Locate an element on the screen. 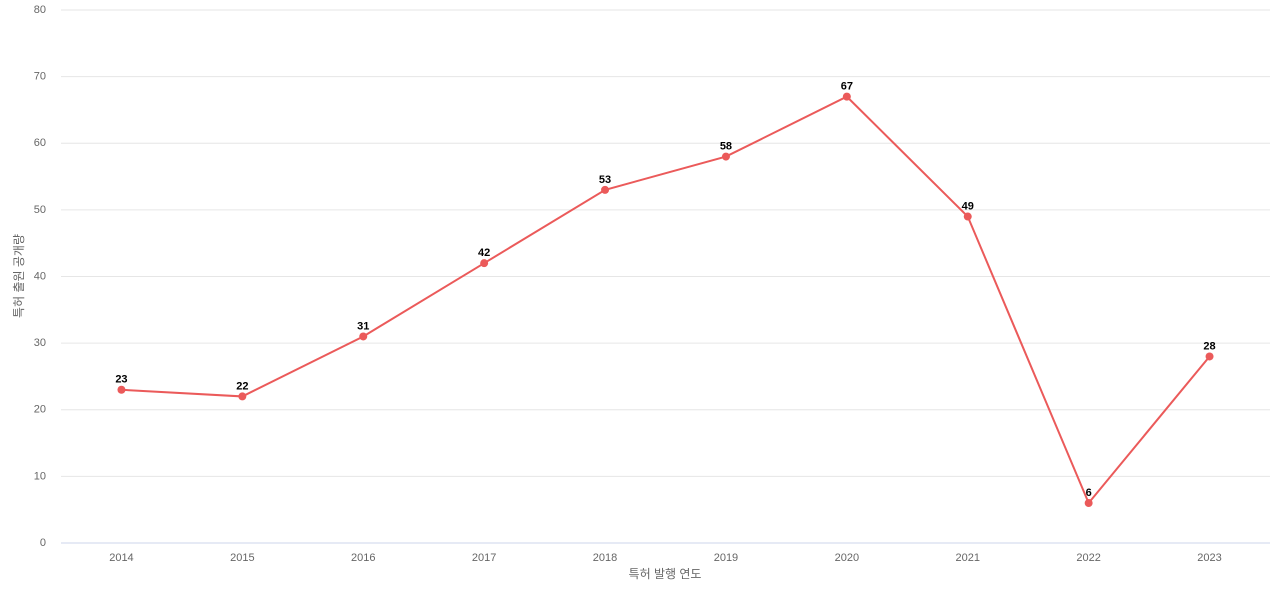 The width and height of the screenshot is (1280, 600). data-label: 31 is located at coordinates (363, 326).